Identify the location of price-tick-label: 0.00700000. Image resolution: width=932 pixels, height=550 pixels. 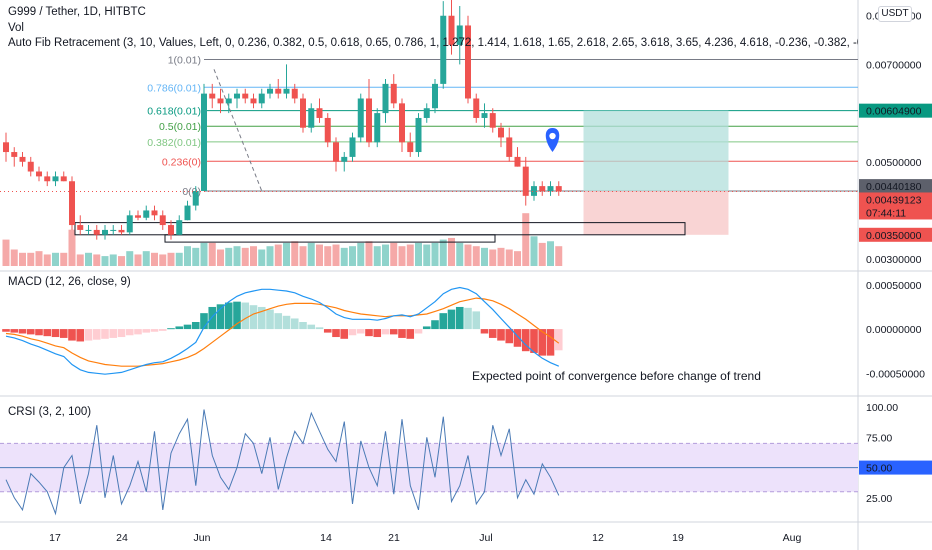
(894, 65).